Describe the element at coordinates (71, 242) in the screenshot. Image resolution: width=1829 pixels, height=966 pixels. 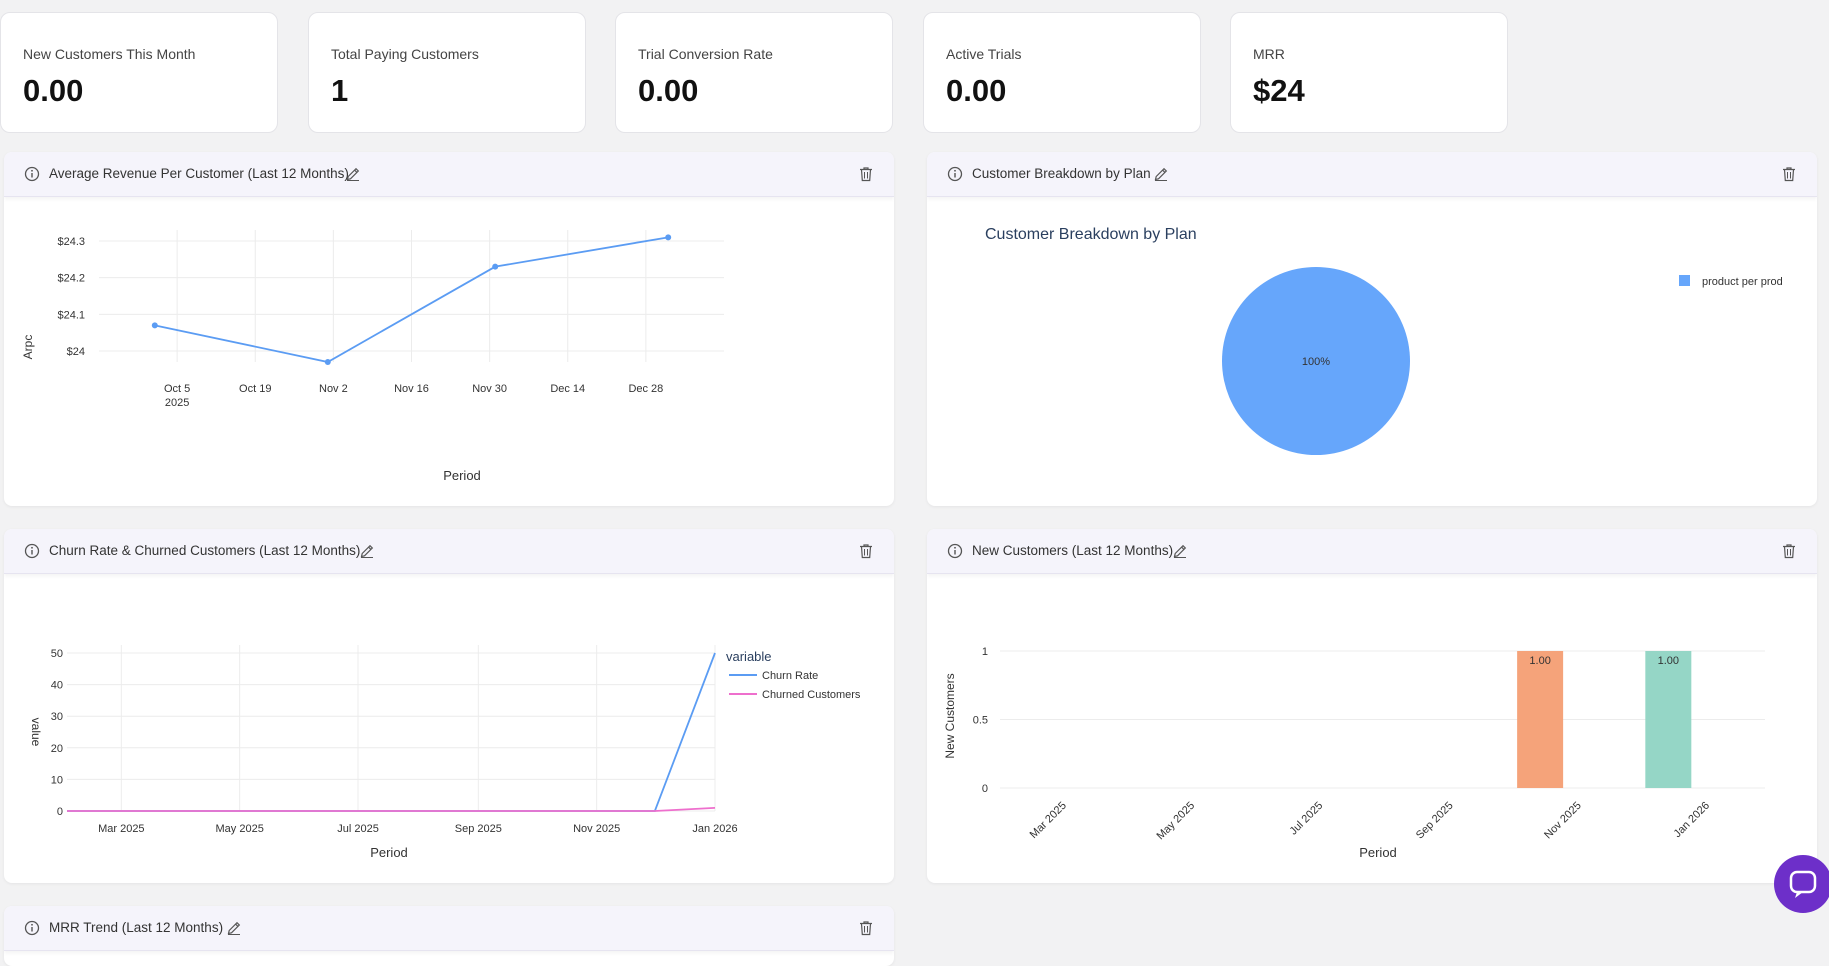
I see `y-tick-label: $24.3` at that location.